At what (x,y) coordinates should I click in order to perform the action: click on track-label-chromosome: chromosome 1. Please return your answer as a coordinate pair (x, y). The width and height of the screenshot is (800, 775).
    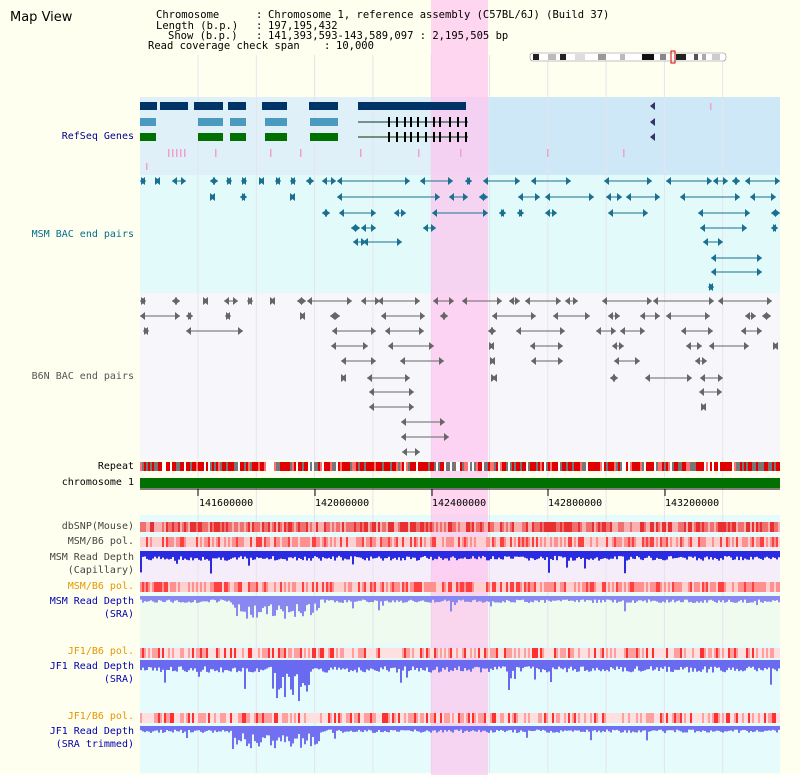
    Looking at the image, I should click on (97, 482).